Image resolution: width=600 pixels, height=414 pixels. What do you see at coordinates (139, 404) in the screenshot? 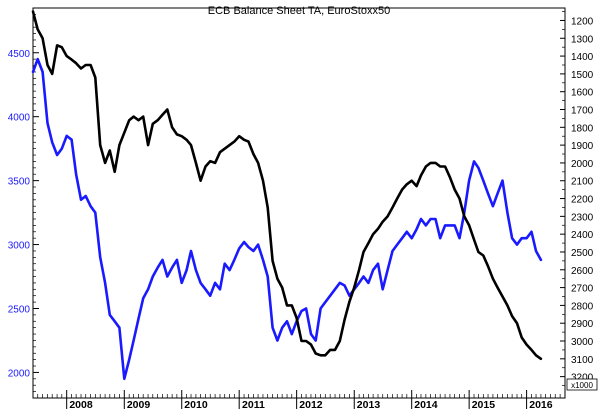
I see `x-axis-year-label: 2009` at bounding box center [139, 404].